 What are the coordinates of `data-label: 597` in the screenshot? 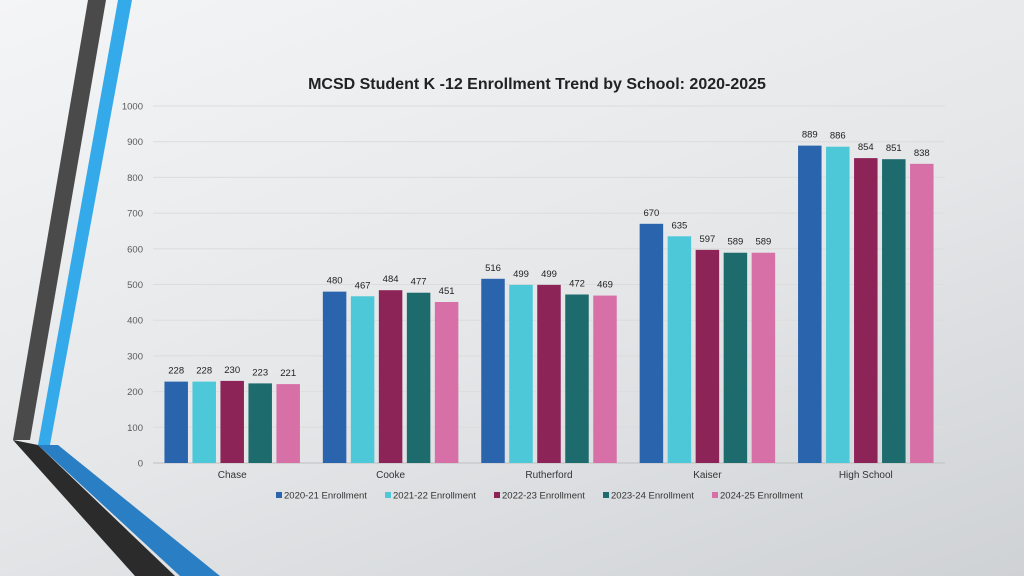 It's located at (707, 239).